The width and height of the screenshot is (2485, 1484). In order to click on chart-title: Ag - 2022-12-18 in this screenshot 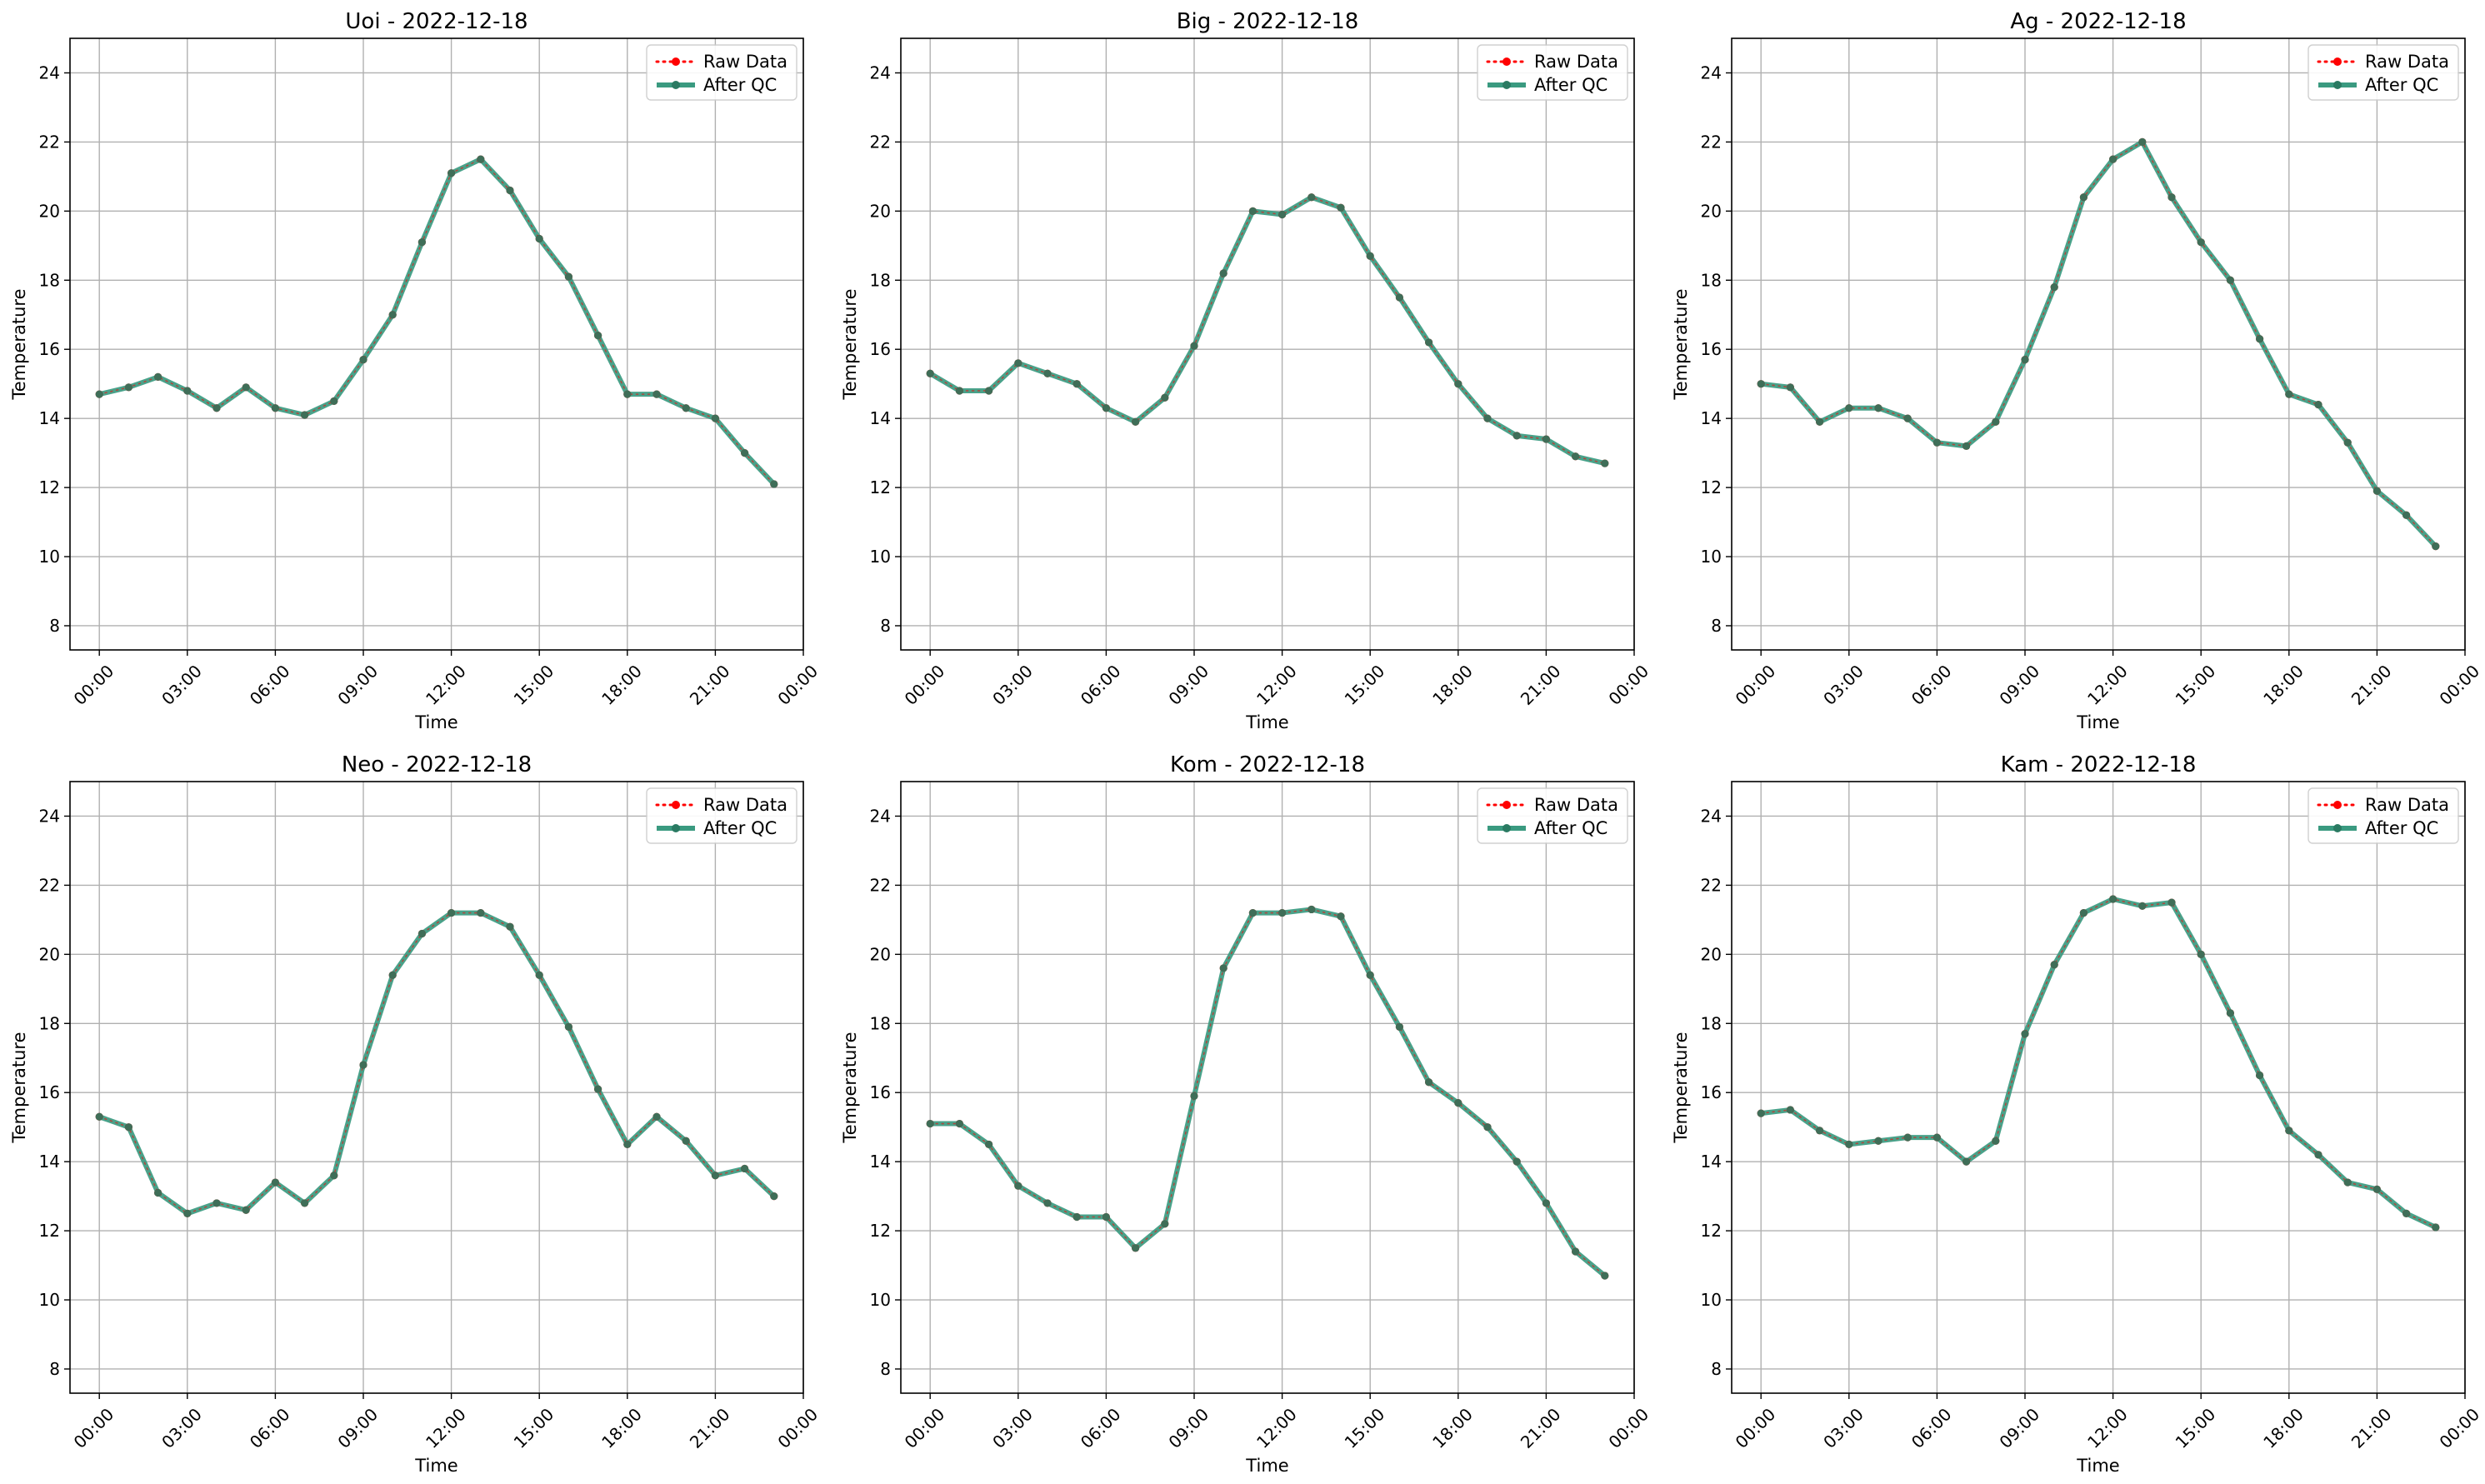, I will do `click(2098, 21)`.